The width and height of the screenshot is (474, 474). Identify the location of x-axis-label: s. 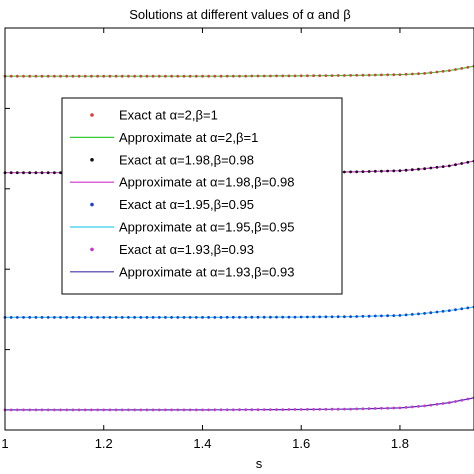
(259, 463).